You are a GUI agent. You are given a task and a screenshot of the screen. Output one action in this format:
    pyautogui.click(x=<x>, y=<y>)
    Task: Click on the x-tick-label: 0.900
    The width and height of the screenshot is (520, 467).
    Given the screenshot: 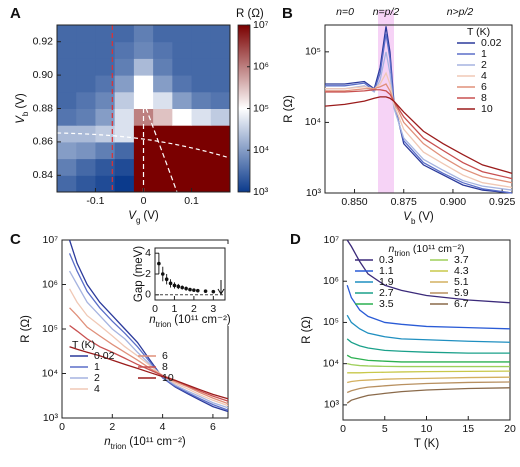 What is the action you would take?
    pyautogui.click(x=453, y=202)
    